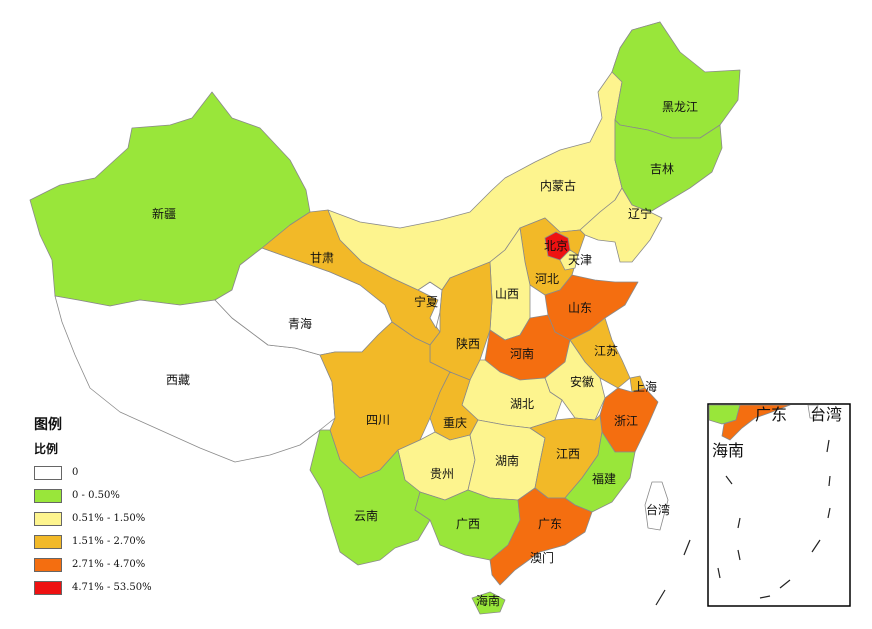 The image size is (872, 629). I want to click on label-qinghai: 青海, so click(300, 323).